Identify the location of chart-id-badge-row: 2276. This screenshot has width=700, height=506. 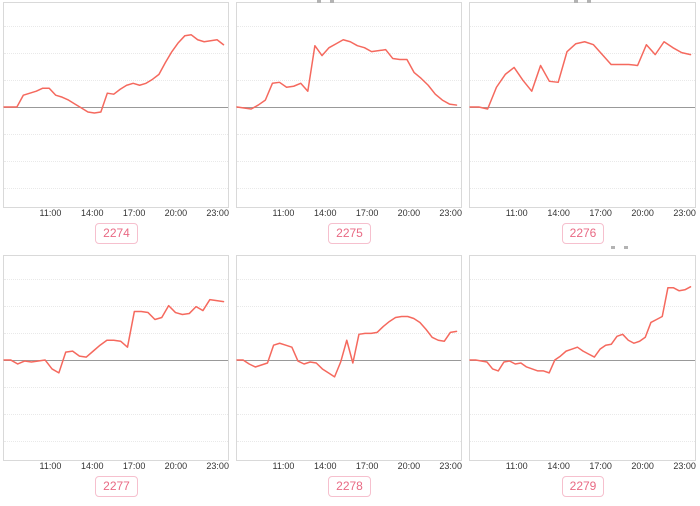
(583, 233).